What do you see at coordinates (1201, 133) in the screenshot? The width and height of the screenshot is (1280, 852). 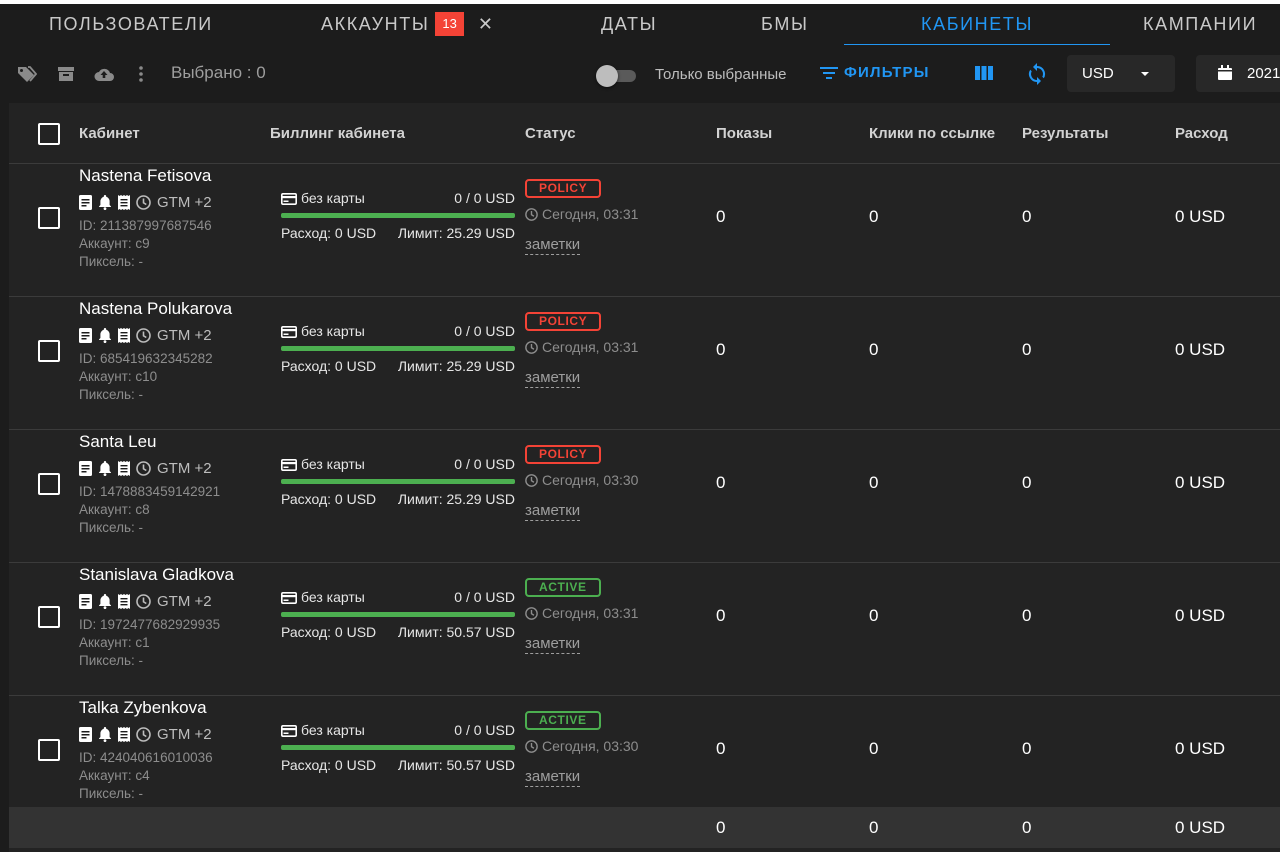 I see `column-header-spend: Расход` at bounding box center [1201, 133].